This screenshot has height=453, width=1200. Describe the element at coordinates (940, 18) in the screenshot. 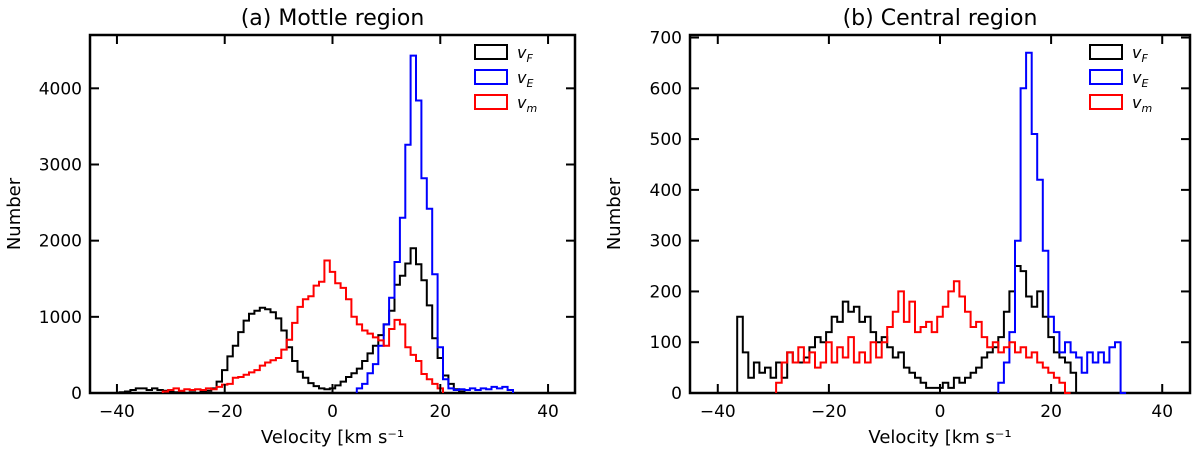

I see `chart-title: (b) Central region` at that location.